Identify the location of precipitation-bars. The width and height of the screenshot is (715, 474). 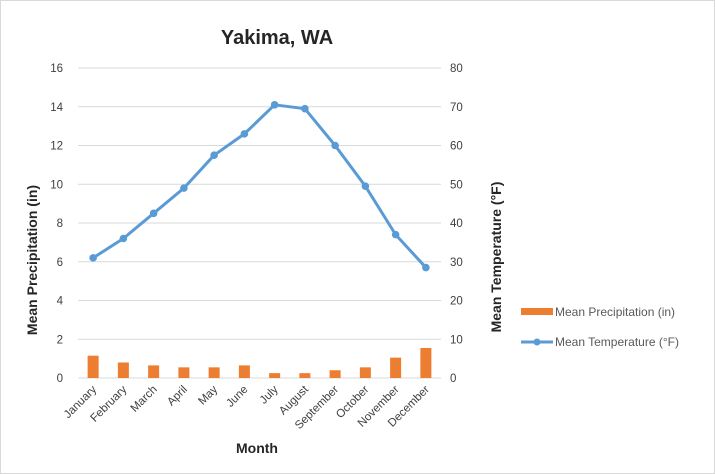
(259, 362).